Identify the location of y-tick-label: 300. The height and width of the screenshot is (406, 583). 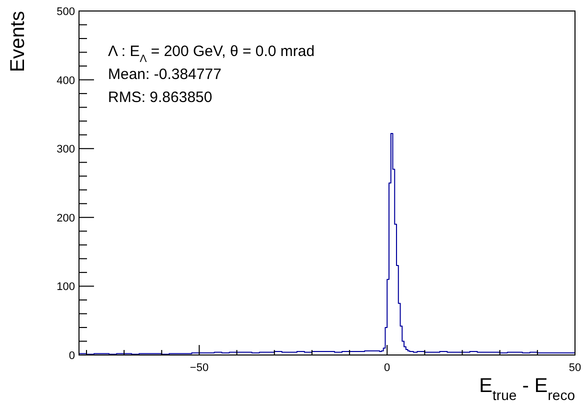
(65, 150).